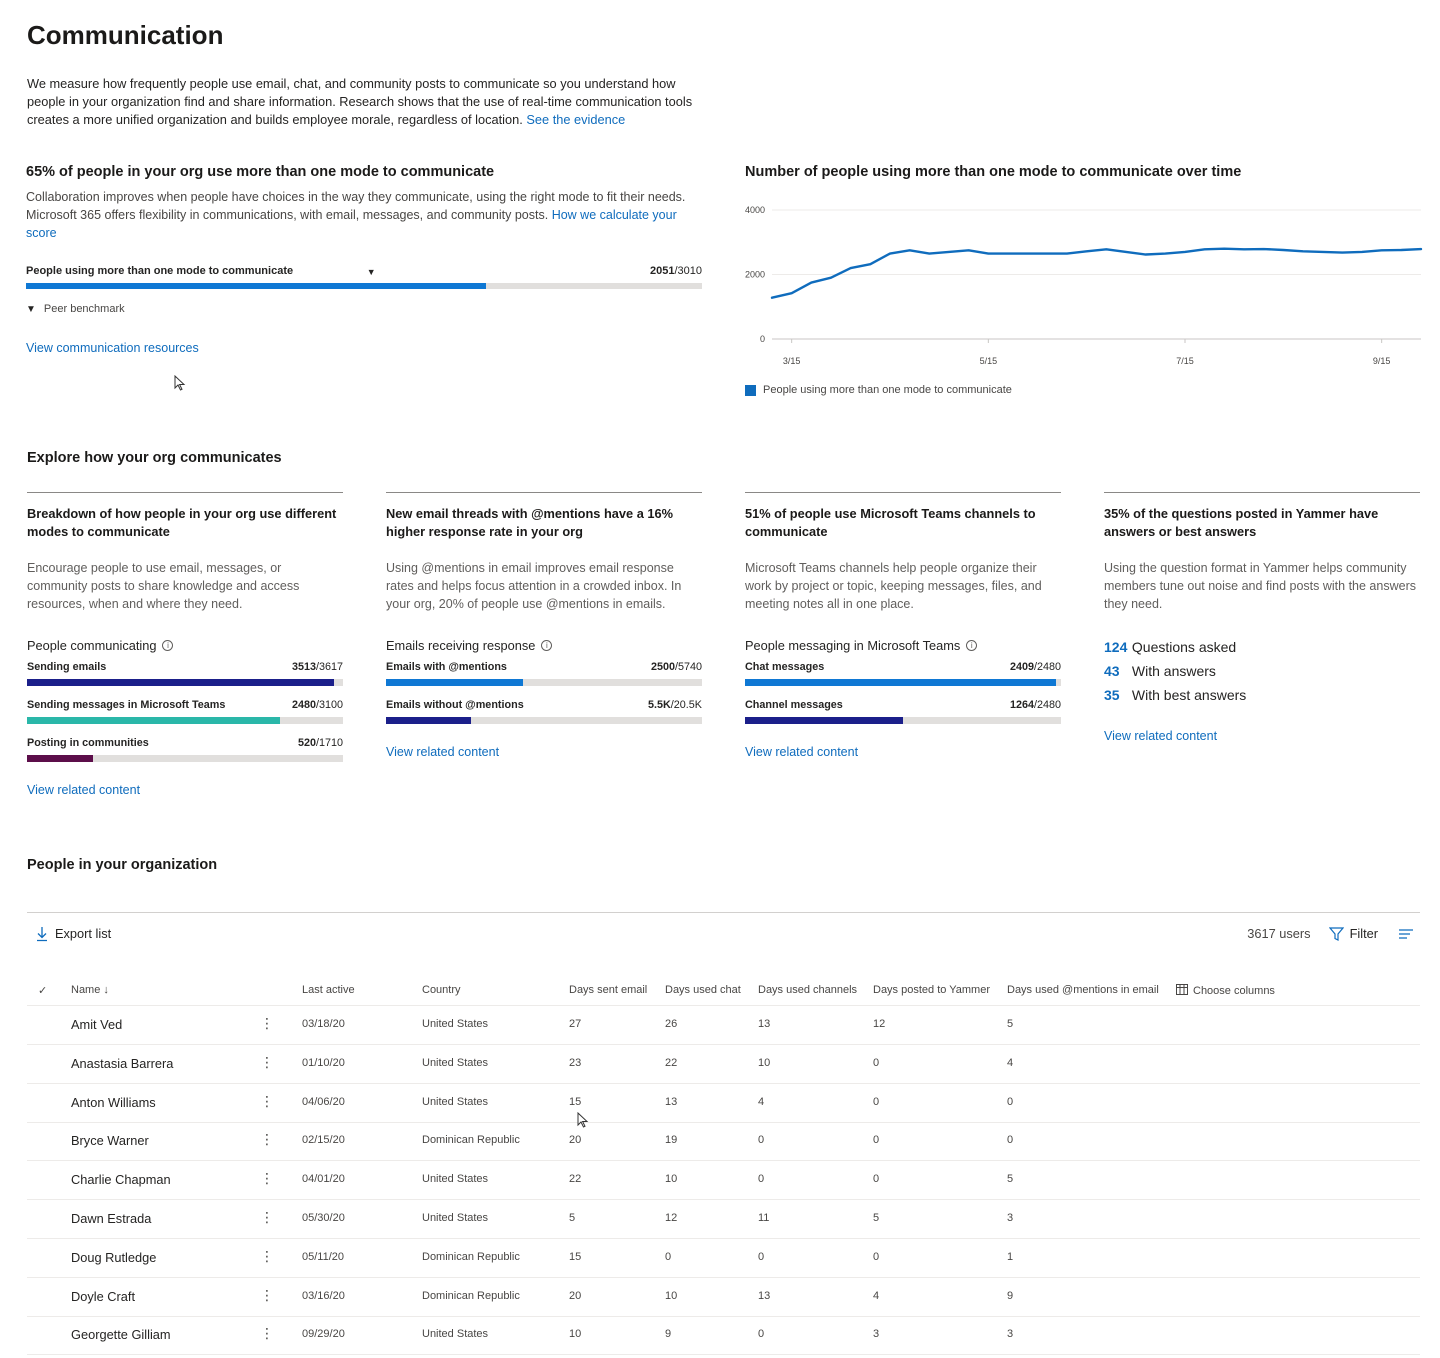  What do you see at coordinates (668, 1256) in the screenshot?
I see `cell-days-used-chat: 0` at bounding box center [668, 1256].